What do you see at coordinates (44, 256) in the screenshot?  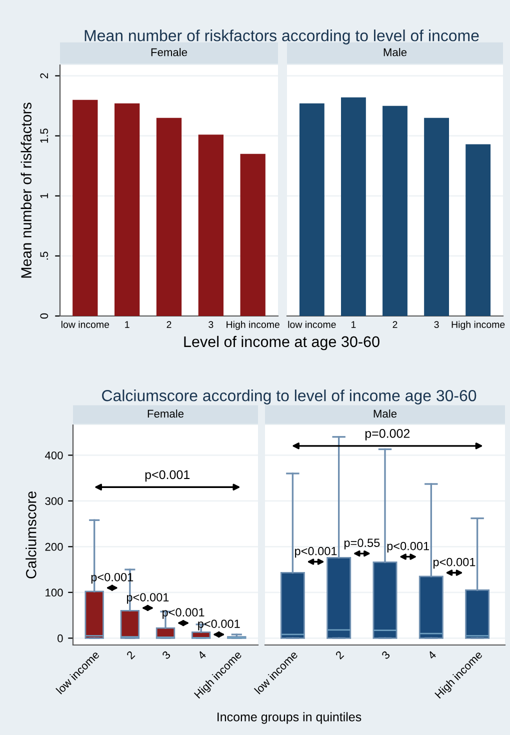 I see `y-tick-label: .5` at bounding box center [44, 256].